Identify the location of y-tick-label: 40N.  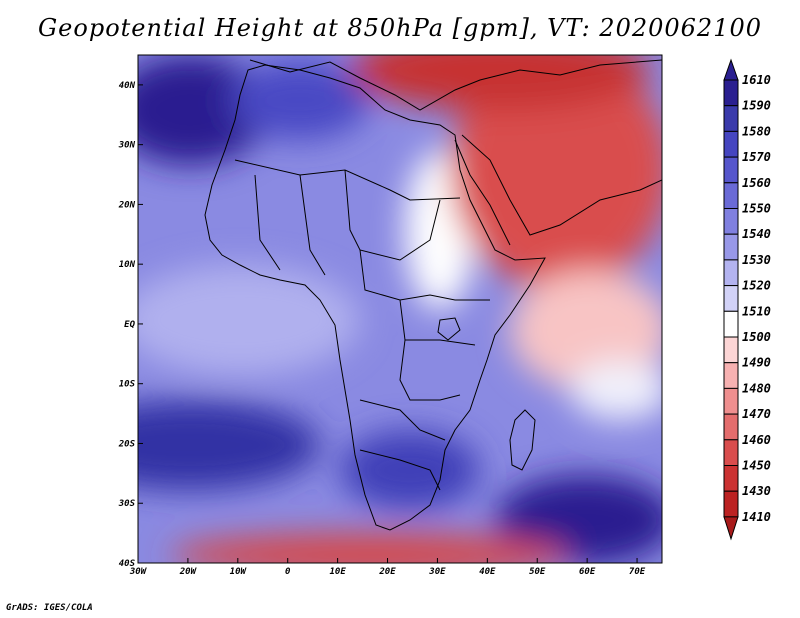
(127, 86).